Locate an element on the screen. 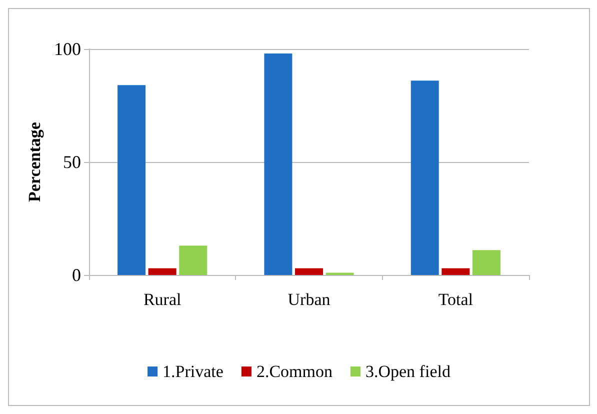 Image resolution: width=597 pixels, height=414 pixels. y-axis-title: Percentage is located at coordinates (34, 162).